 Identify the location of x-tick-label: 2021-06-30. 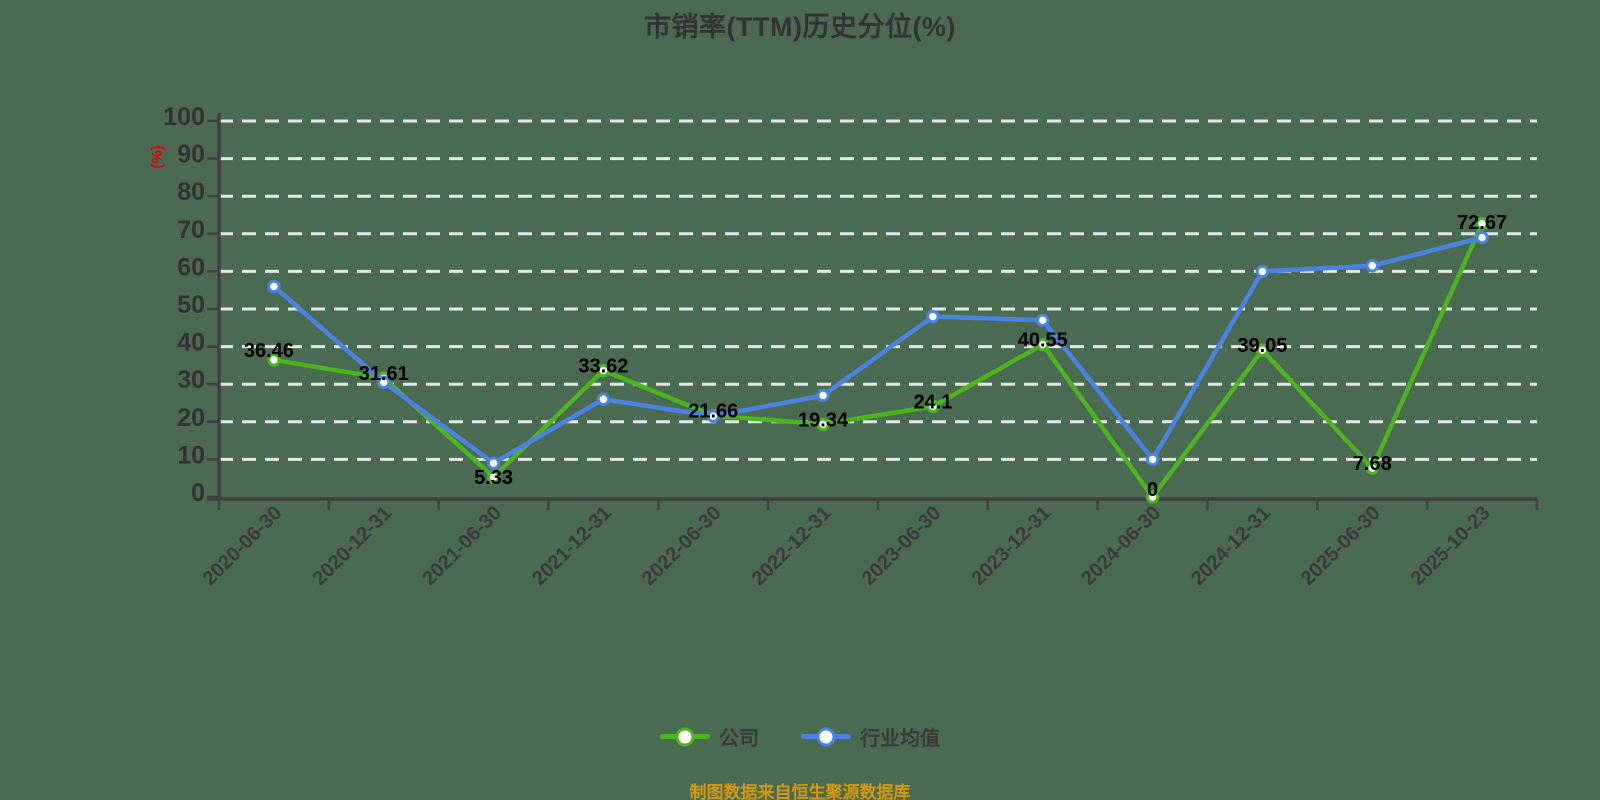
(462, 546).